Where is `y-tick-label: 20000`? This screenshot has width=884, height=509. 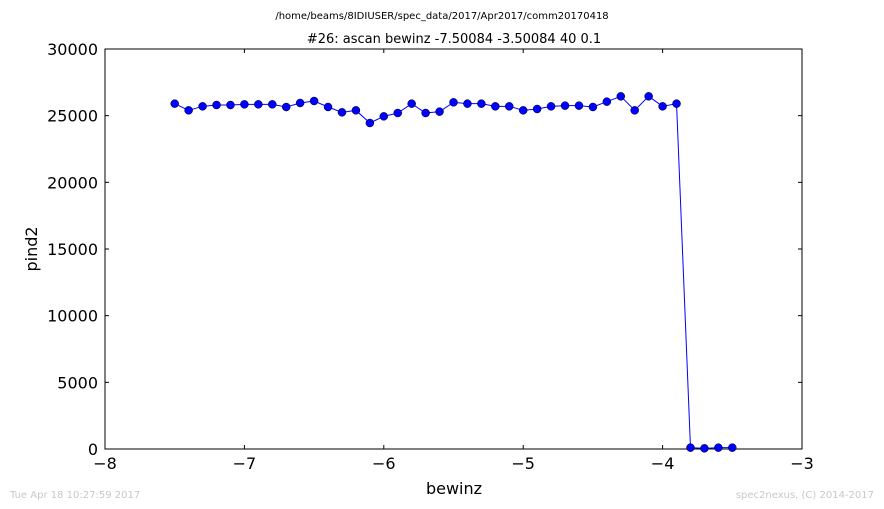 y-tick-label: 20000 is located at coordinates (72, 182).